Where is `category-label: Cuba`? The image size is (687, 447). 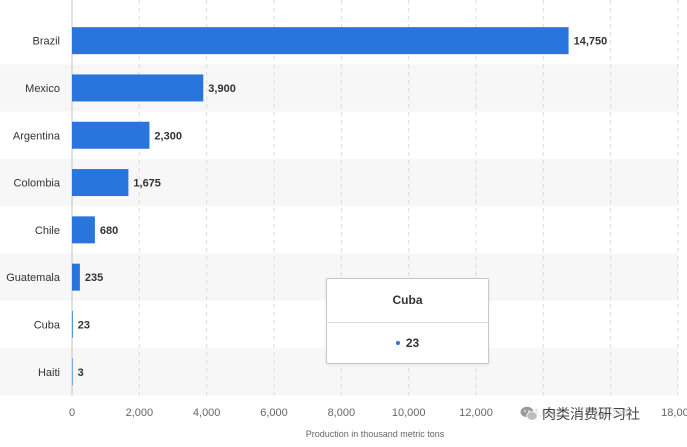
category-label: Cuba is located at coordinates (47, 325).